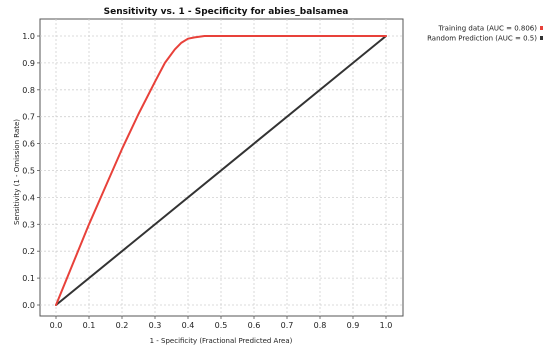  What do you see at coordinates (17, 172) in the screenshot?
I see `y-axis-title: Sensitivity (1 - Omission Rate)` at bounding box center [17, 172].